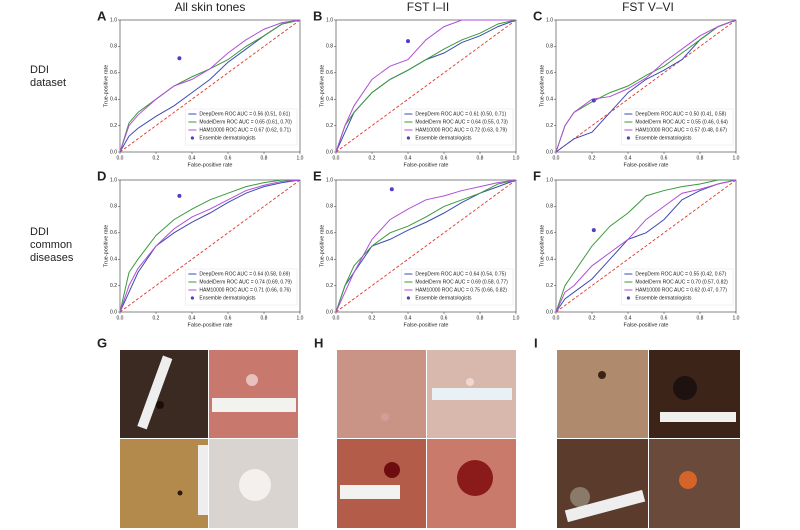  What do you see at coordinates (460, 114) in the screenshot?
I see `legend-label: DeepDerm ROC AUC = 0.61 (0.50, 0.71)` at bounding box center [460, 114].